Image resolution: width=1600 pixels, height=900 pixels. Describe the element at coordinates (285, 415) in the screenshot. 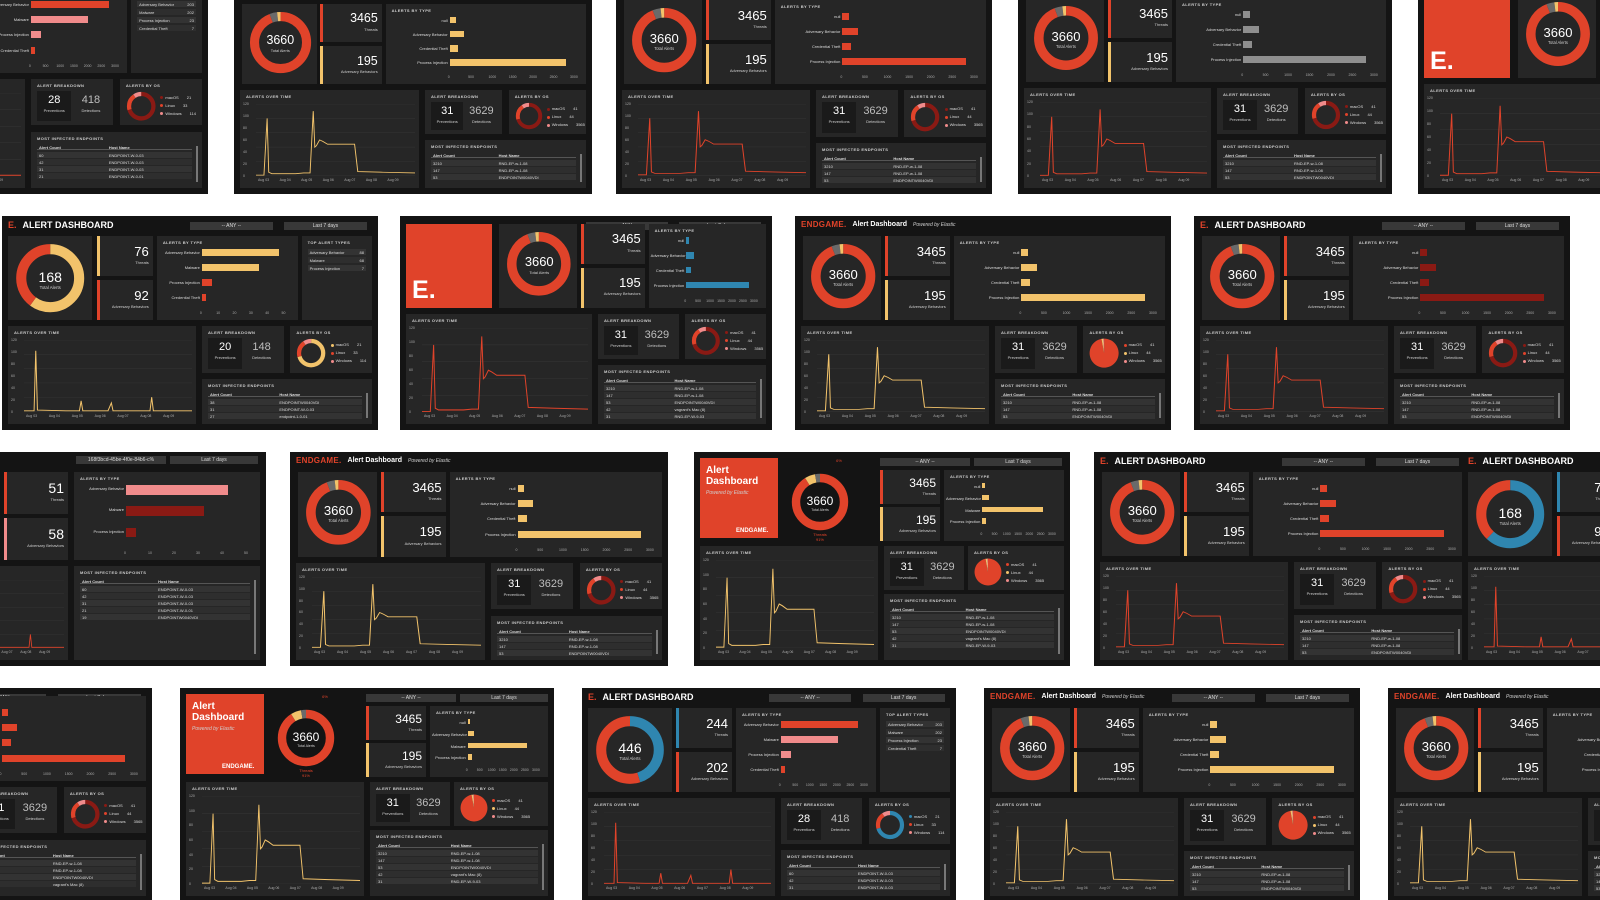

I see `table-row: 27 endpoint-1-0-01` at that location.